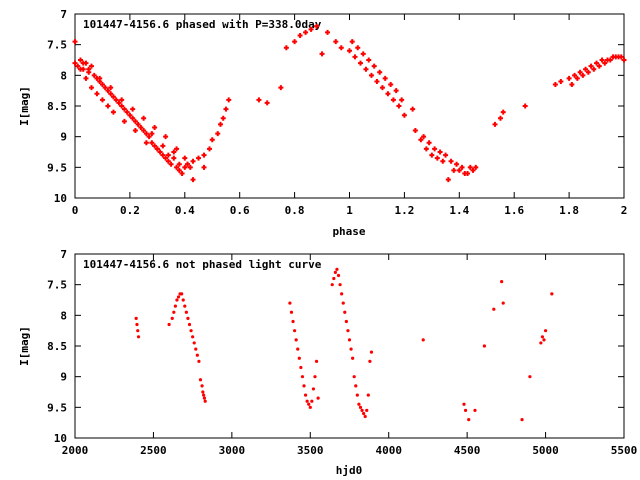  Describe the element at coordinates (310, 450) in the screenshot. I see `unphased-x-tick-label: 3500` at that location.